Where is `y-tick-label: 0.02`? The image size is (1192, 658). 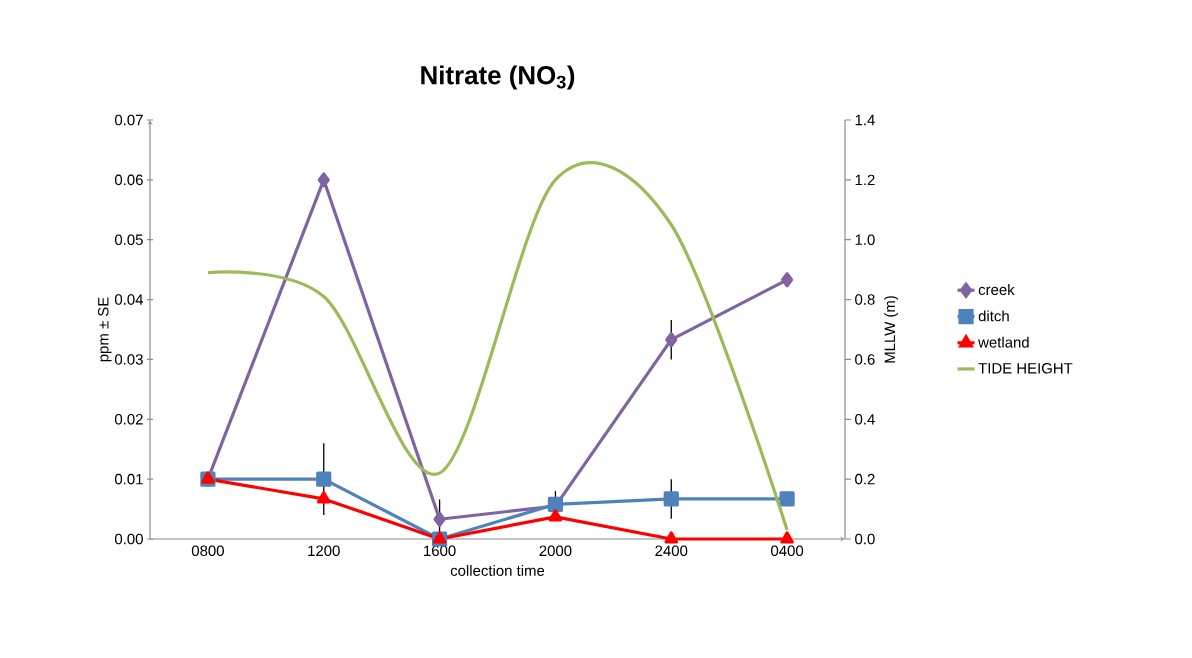 y-tick-label: 0.02 is located at coordinates (128, 419).